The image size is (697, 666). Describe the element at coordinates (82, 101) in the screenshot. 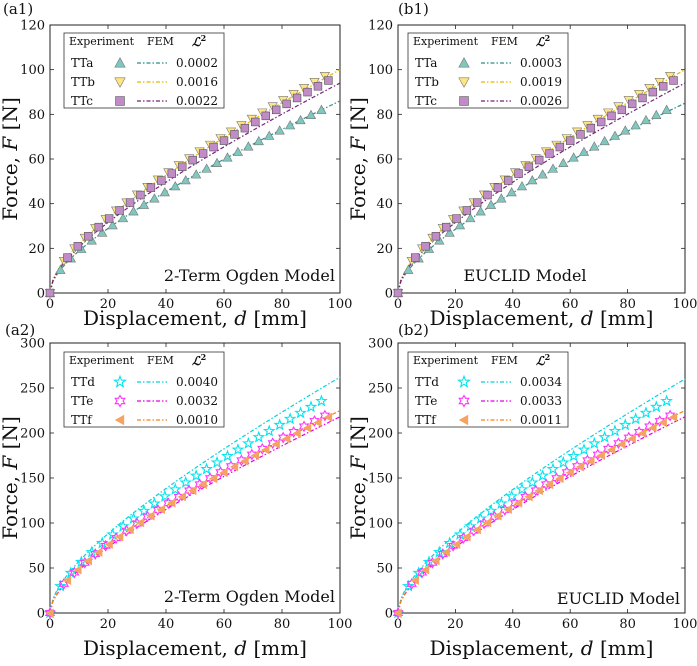

I see `legend-series-name: TTc` at that location.